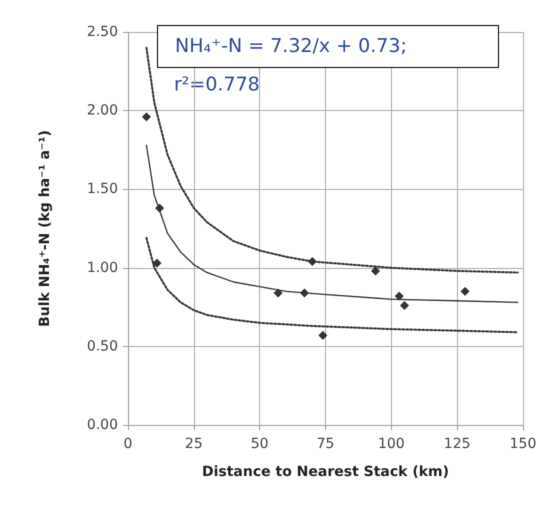  Describe the element at coordinates (102, 425) in the screenshot. I see `y-tick-label: 0.00` at that location.